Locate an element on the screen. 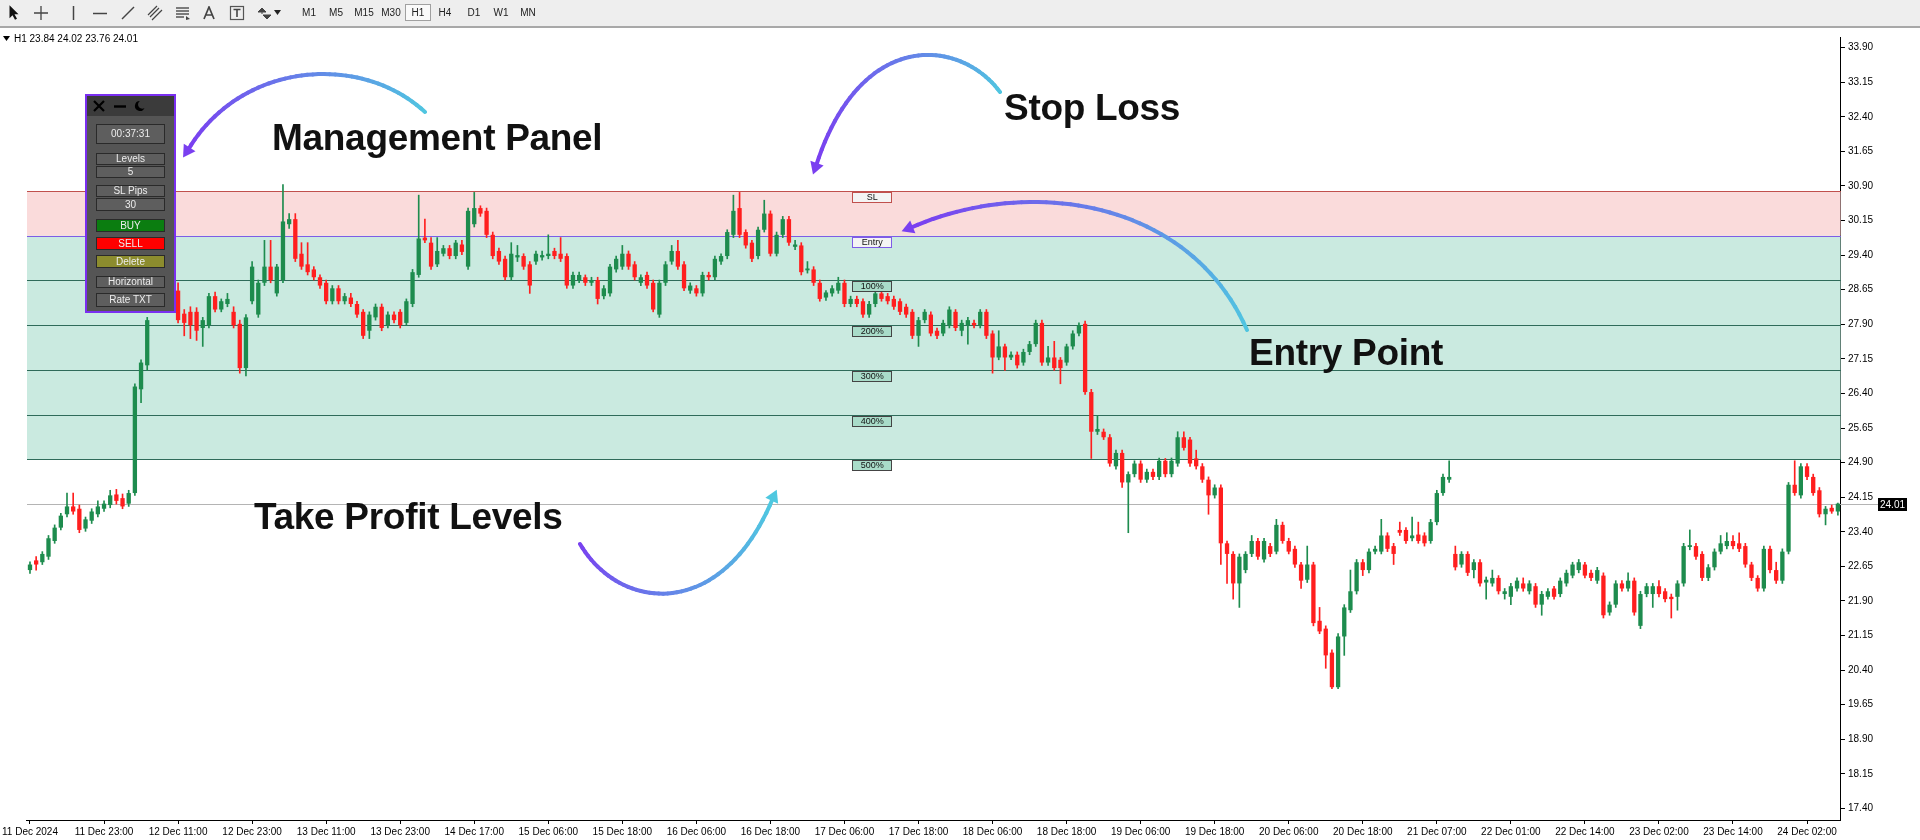  y-tick-label: 30.90 is located at coordinates (1860, 185).